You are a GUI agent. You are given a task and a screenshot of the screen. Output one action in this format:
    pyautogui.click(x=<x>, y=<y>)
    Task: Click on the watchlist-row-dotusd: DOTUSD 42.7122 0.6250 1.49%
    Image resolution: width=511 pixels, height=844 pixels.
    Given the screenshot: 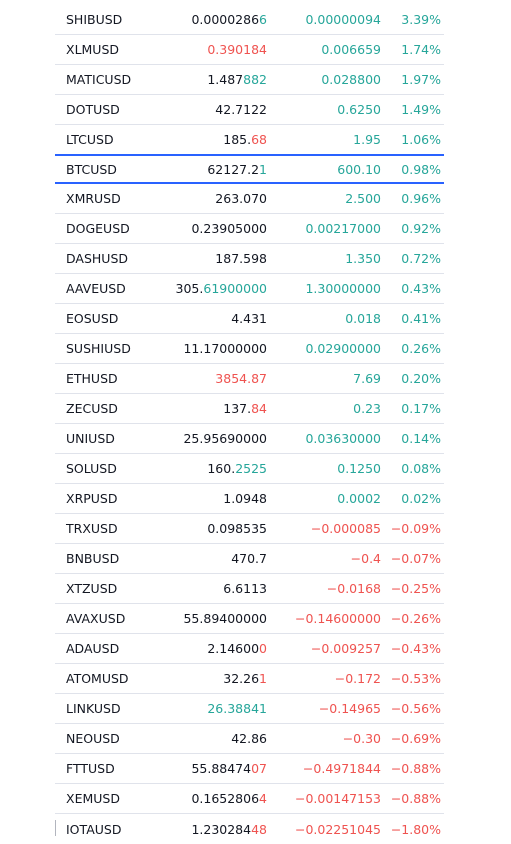 What is the action you would take?
    pyautogui.click(x=249, y=110)
    